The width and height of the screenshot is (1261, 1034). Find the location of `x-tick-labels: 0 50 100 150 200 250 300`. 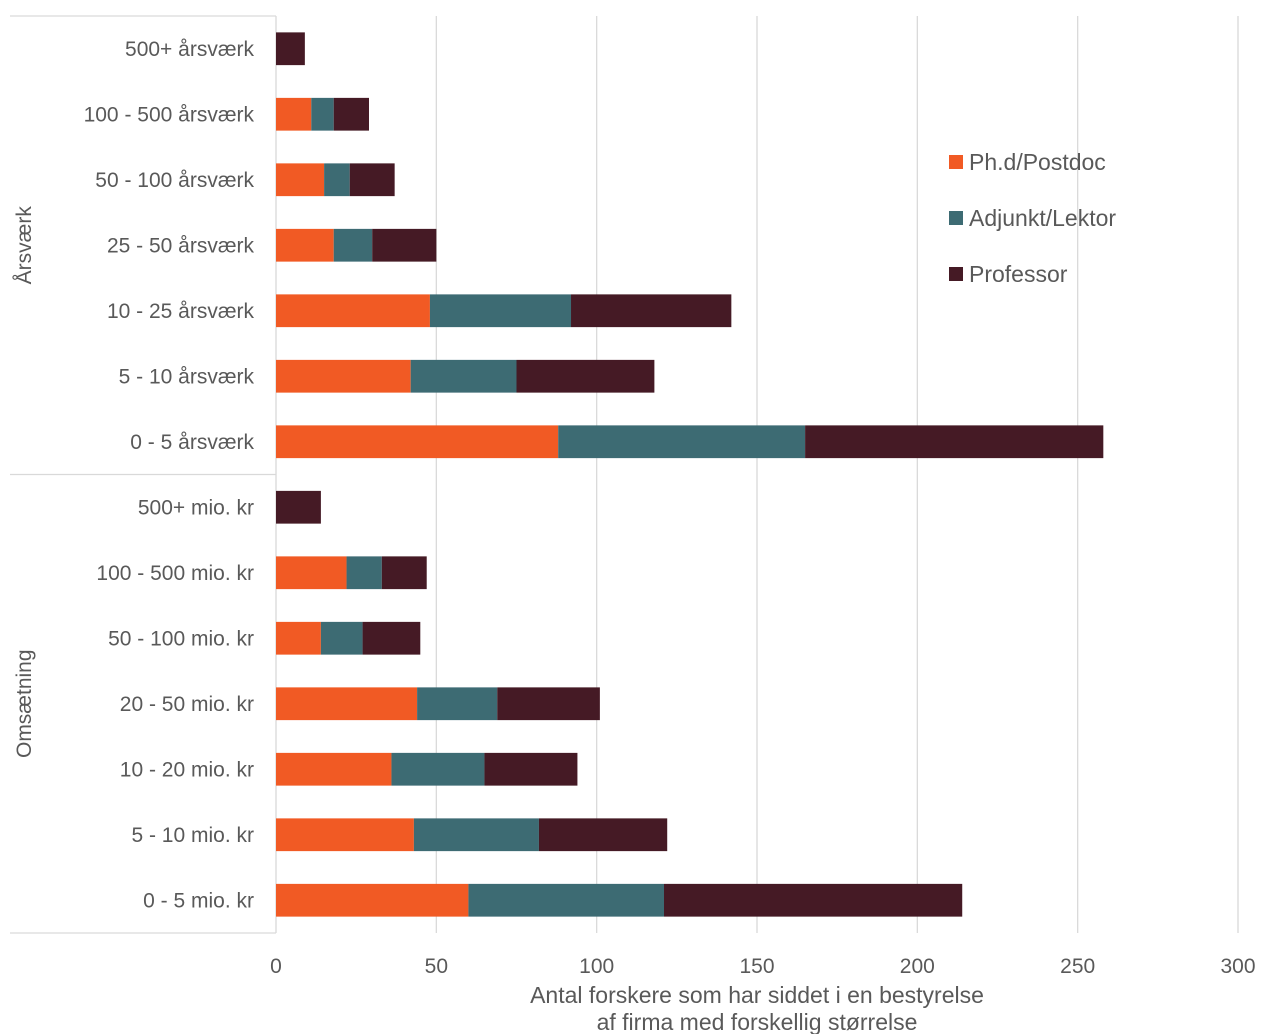

x-tick-labels: 0 50 100 150 200 250 300 is located at coordinates (762, 966).